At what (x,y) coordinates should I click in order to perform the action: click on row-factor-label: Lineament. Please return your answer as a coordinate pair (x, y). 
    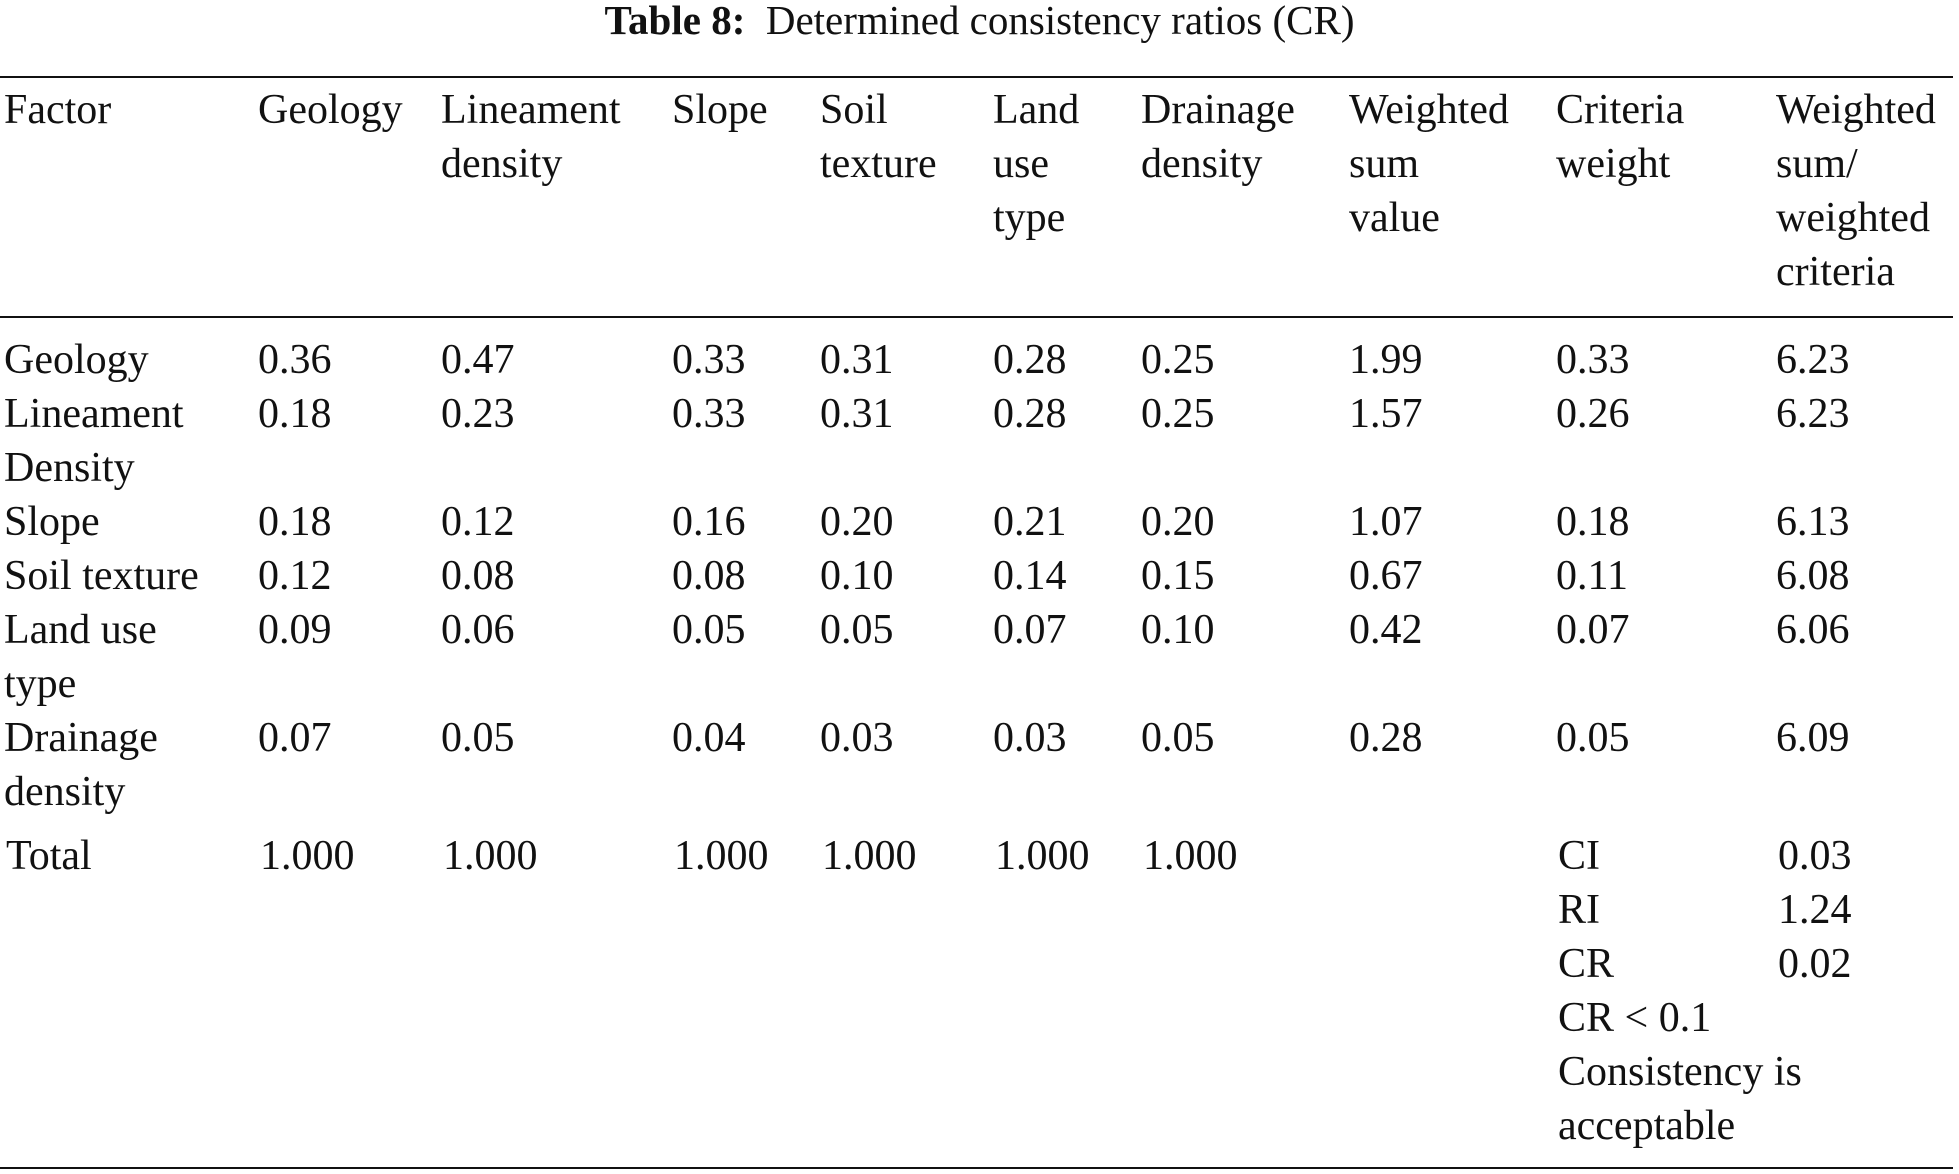
    Looking at the image, I should click on (94, 414).